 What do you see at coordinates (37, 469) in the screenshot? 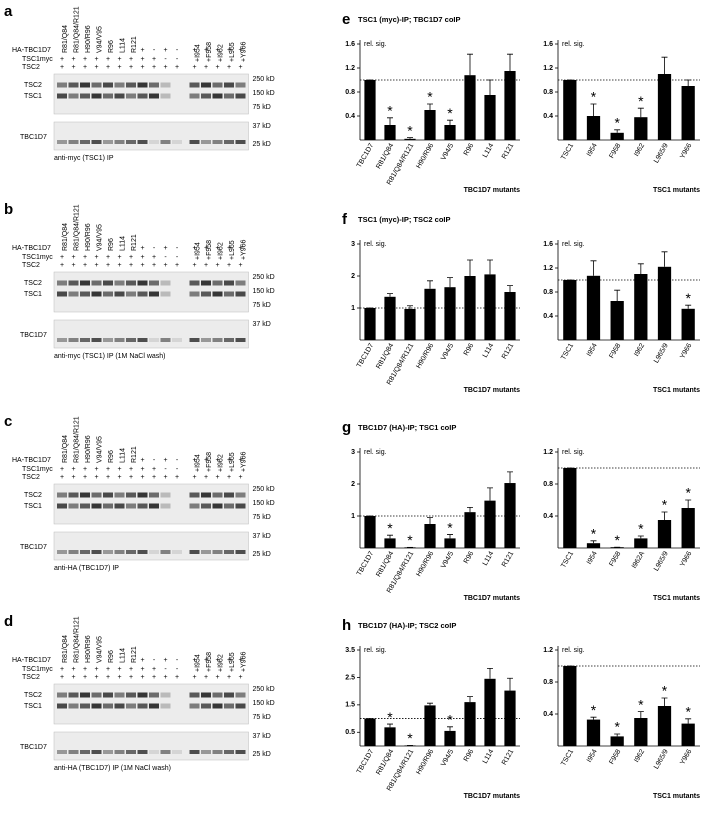
I see `row-label: TSC1myc` at bounding box center [37, 469].